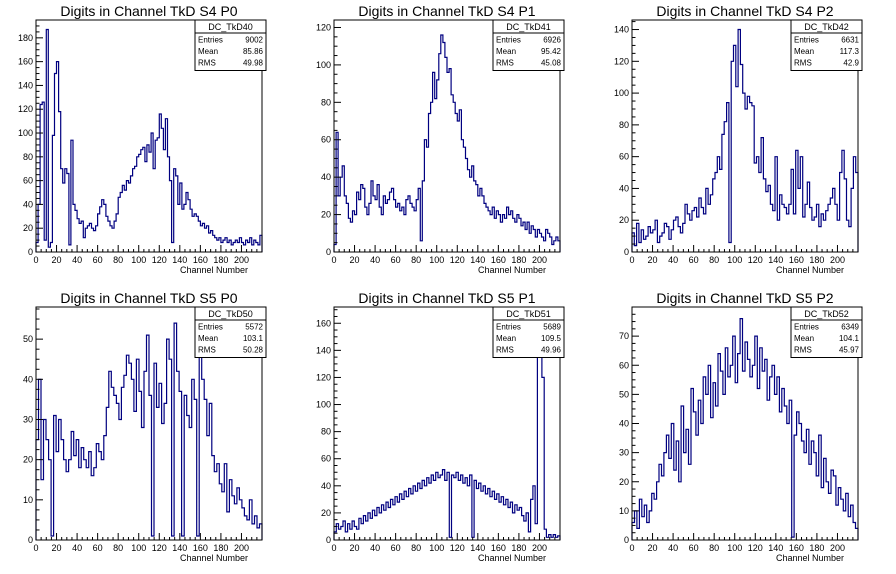 The image size is (896, 574). I want to click on stats-value: 104.1, so click(849, 338).